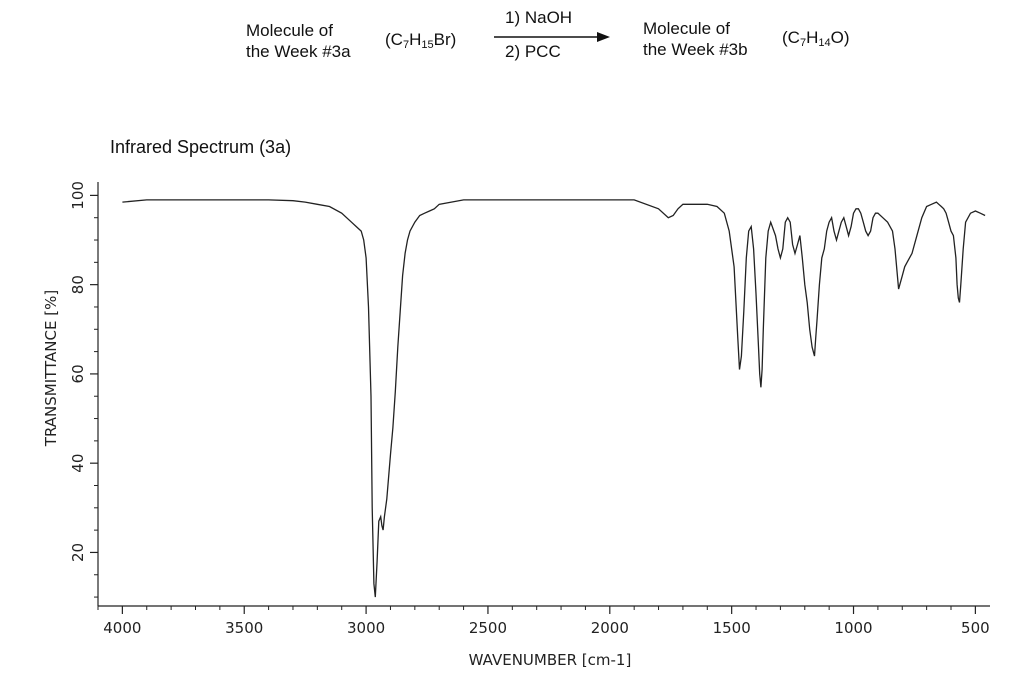 This screenshot has height=673, width=1024. Describe the element at coordinates (298, 41) in the screenshot. I see `reactant-name: Molecule of the Week #3a` at that location.